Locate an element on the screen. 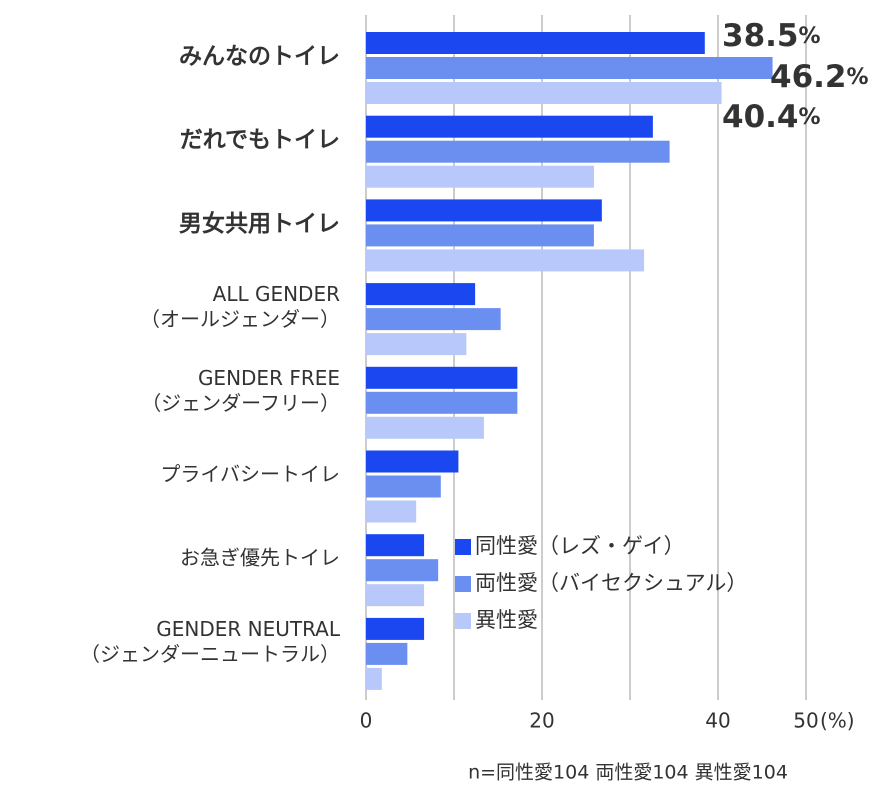  y-tick-label: みんなのトイレ is located at coordinates (259, 57).